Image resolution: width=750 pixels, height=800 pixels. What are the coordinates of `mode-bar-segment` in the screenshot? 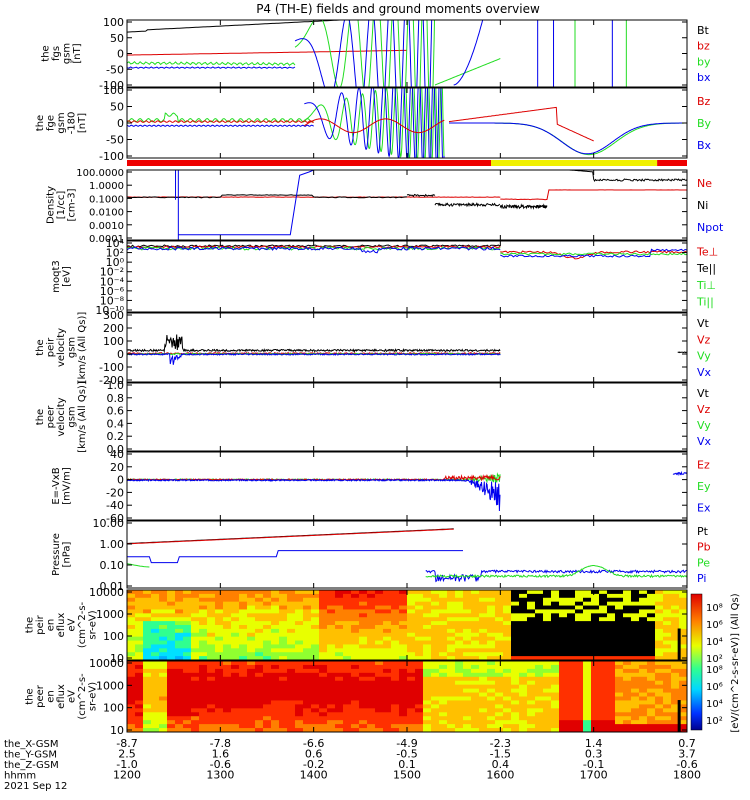 It's located at (574, 163).